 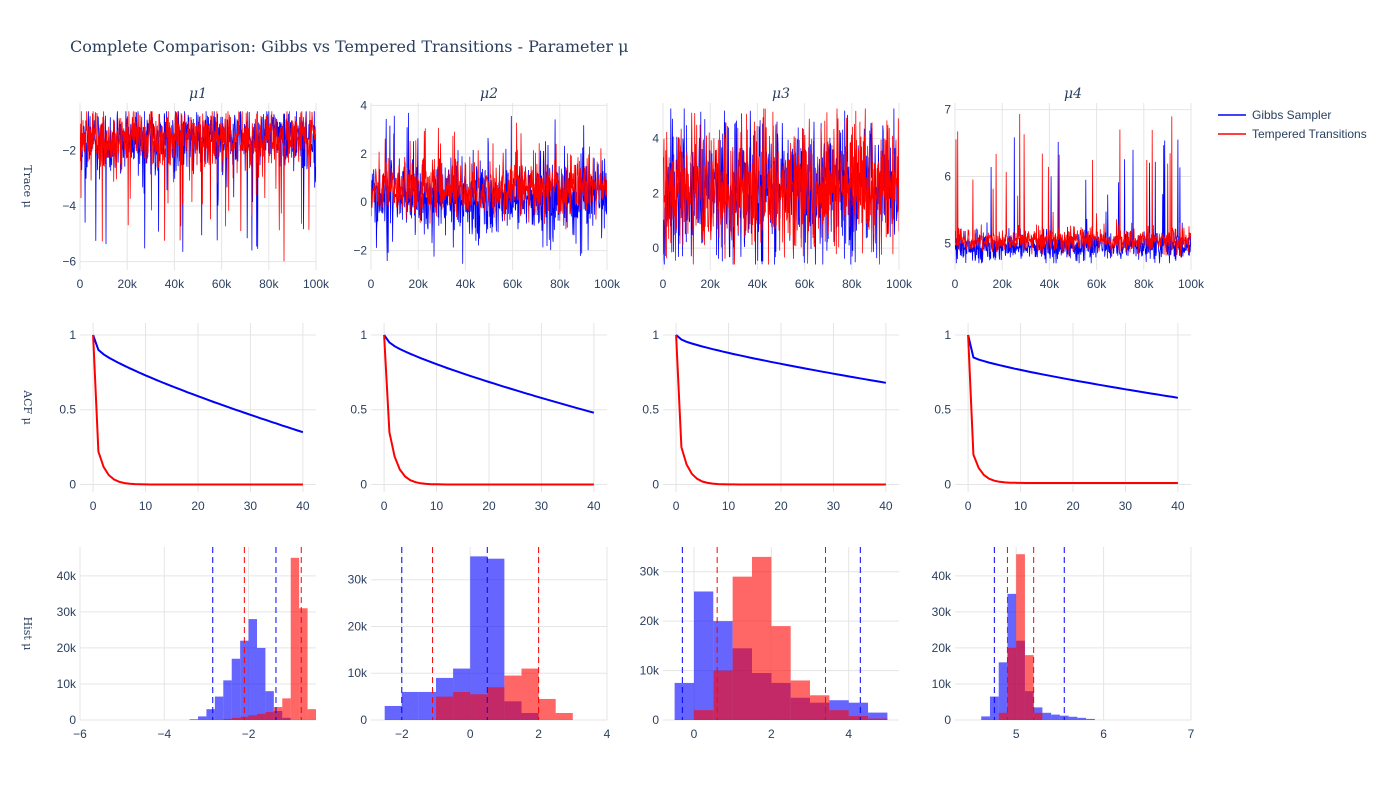 I want to click on subplot-title-3: μ3, so click(x=781, y=94).